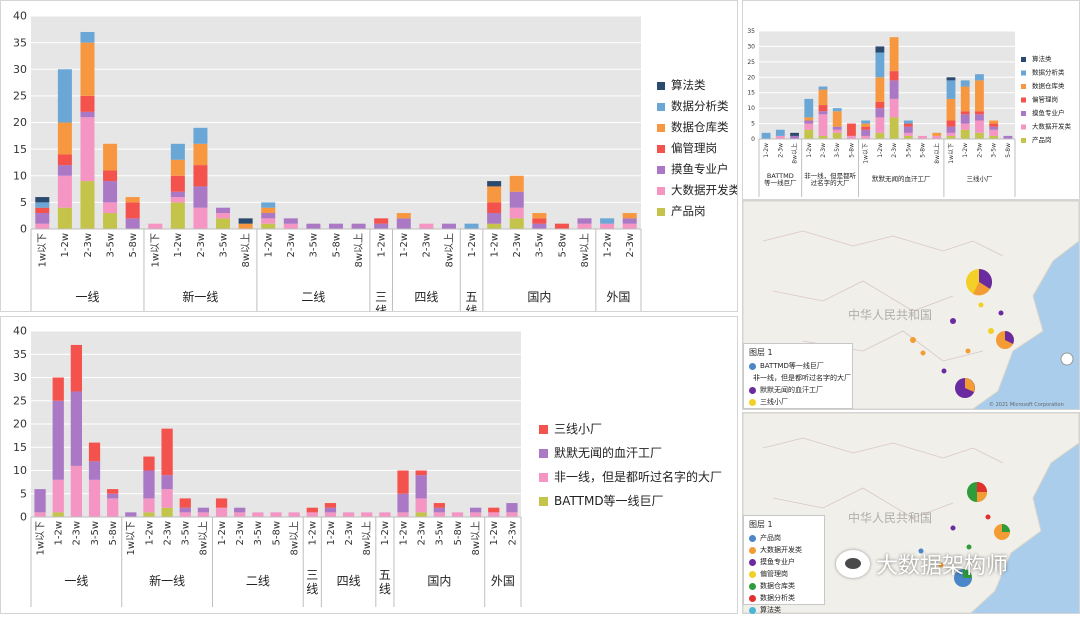  What do you see at coordinates (20, 16) in the screenshot?
I see `y-tick-label: 40` at bounding box center [20, 16].